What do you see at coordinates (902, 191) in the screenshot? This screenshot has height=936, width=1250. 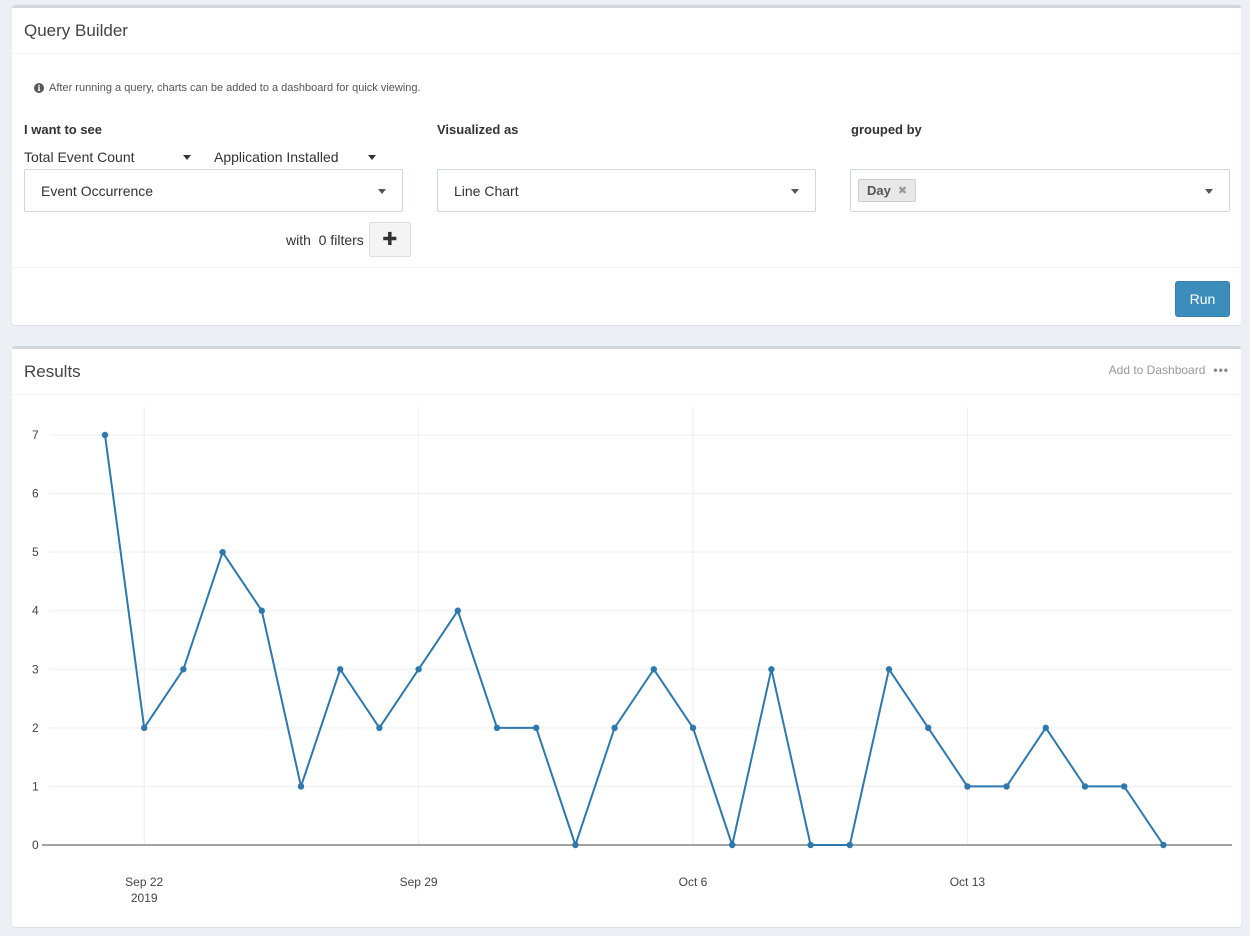 I see `close-icon: ✖` at bounding box center [902, 191].